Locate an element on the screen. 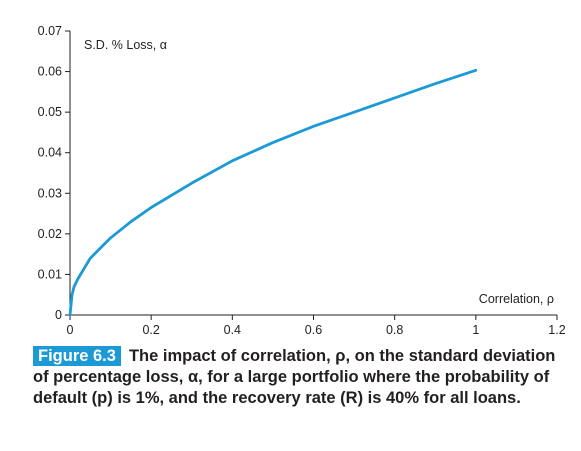  figure-label: Figure 6.3 is located at coordinates (77, 356).